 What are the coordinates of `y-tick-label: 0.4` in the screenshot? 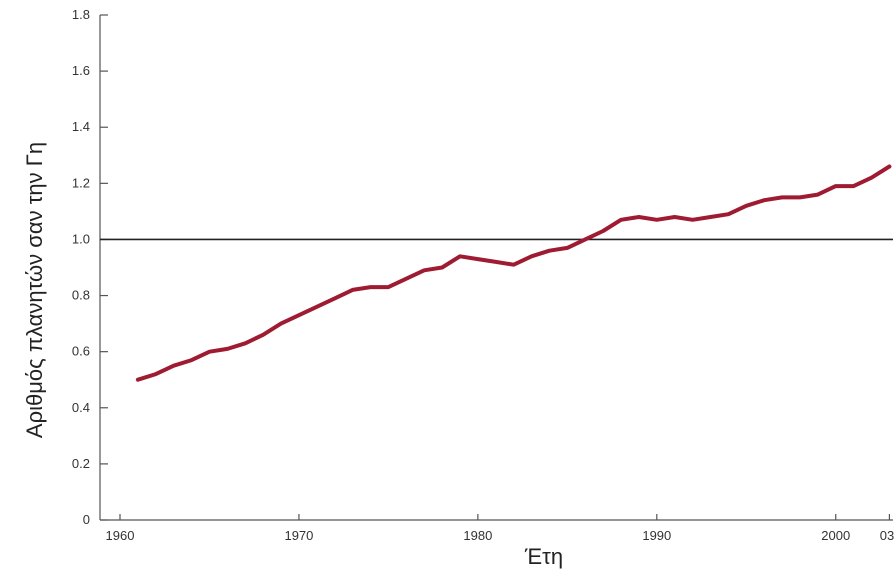 It's located at (81, 407).